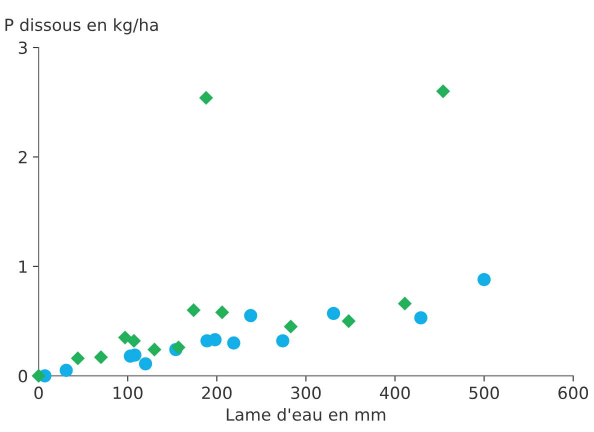 The width and height of the screenshot is (594, 432). Describe the element at coordinates (23, 376) in the screenshot. I see `y-tick-label: 0` at that location.